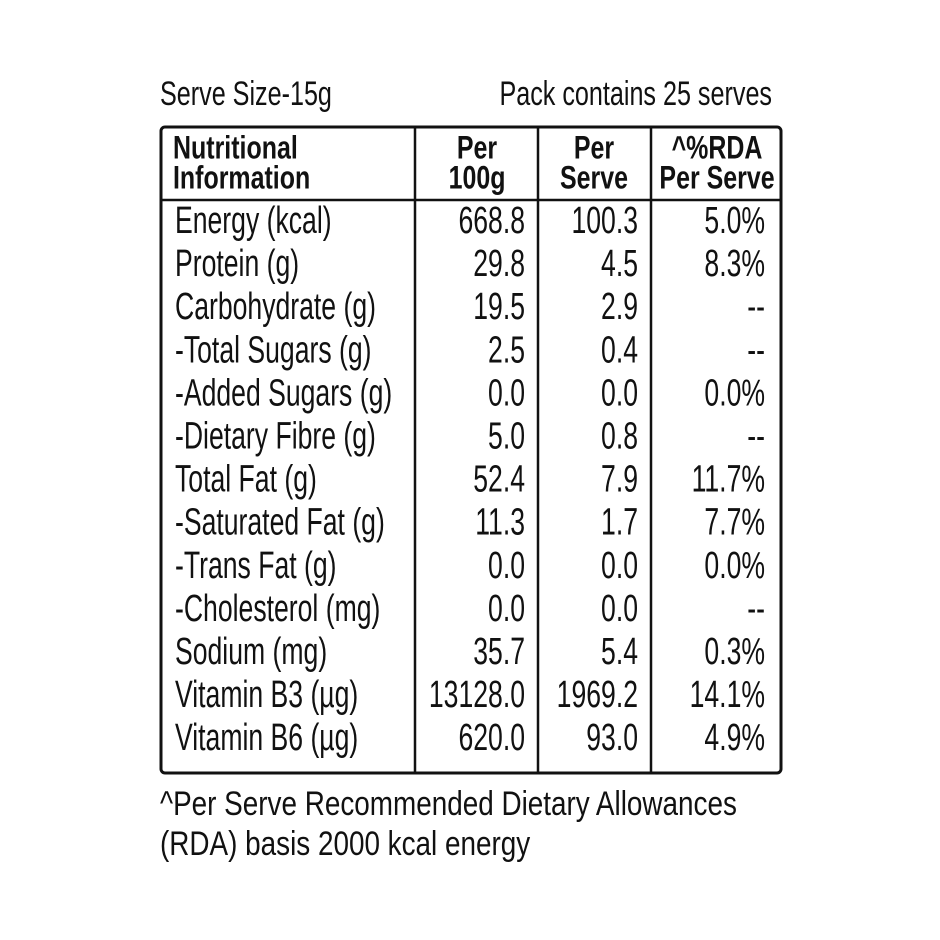 The height and width of the screenshot is (940, 940). What do you see at coordinates (597, 693) in the screenshot?
I see `nutrient-value: 1969.2` at bounding box center [597, 693].